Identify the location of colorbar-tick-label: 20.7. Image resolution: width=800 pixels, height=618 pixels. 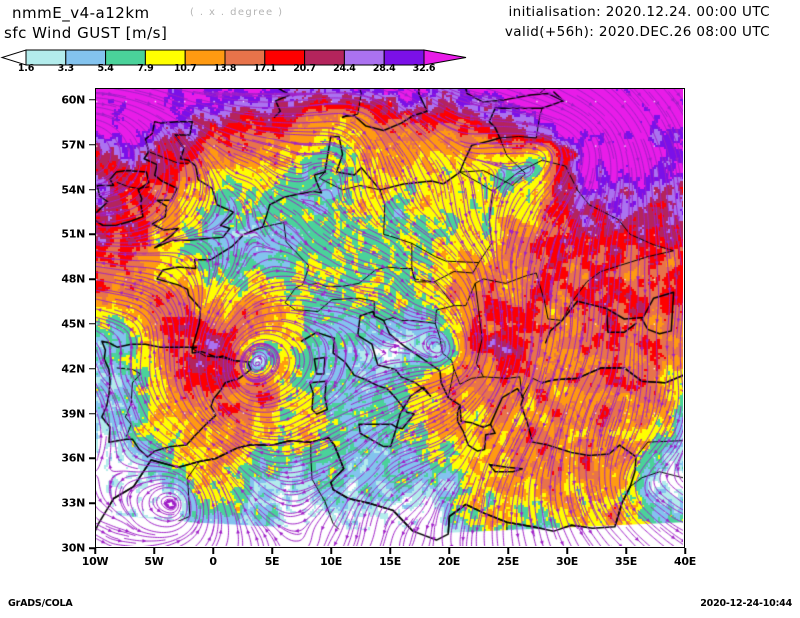
(304, 68).